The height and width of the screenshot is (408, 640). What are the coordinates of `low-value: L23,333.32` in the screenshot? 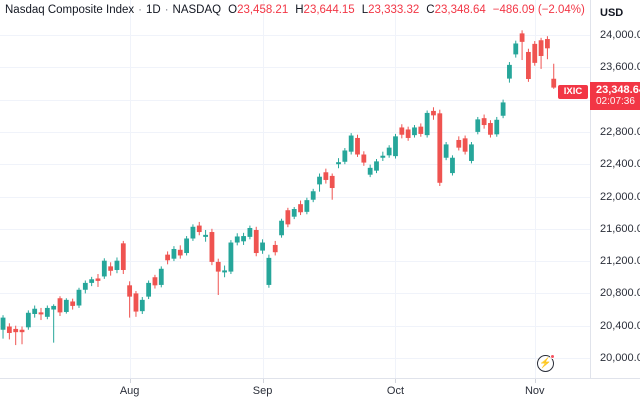 It's located at (390, 10).